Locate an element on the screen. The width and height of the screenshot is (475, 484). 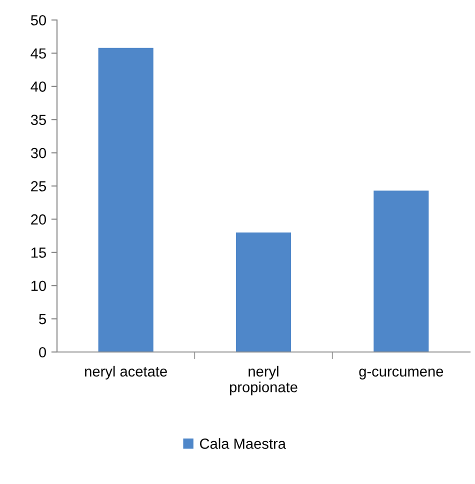
x-tick-label: neryl propionate is located at coordinates (264, 381).